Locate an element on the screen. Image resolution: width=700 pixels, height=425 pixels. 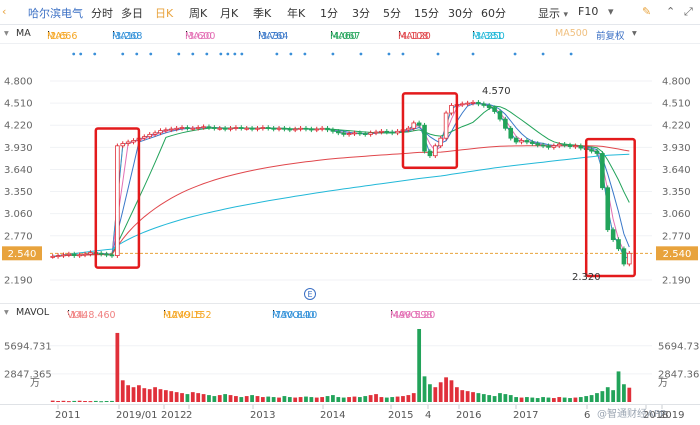
tab-3min: 3分 is located at coordinates (361, 13).